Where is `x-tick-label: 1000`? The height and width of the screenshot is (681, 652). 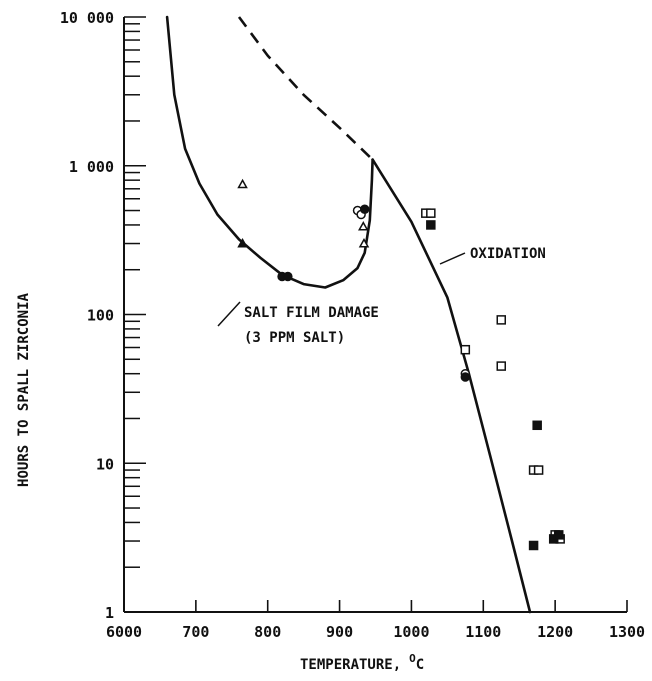
x-tick-label: 1000 is located at coordinates (411, 632).